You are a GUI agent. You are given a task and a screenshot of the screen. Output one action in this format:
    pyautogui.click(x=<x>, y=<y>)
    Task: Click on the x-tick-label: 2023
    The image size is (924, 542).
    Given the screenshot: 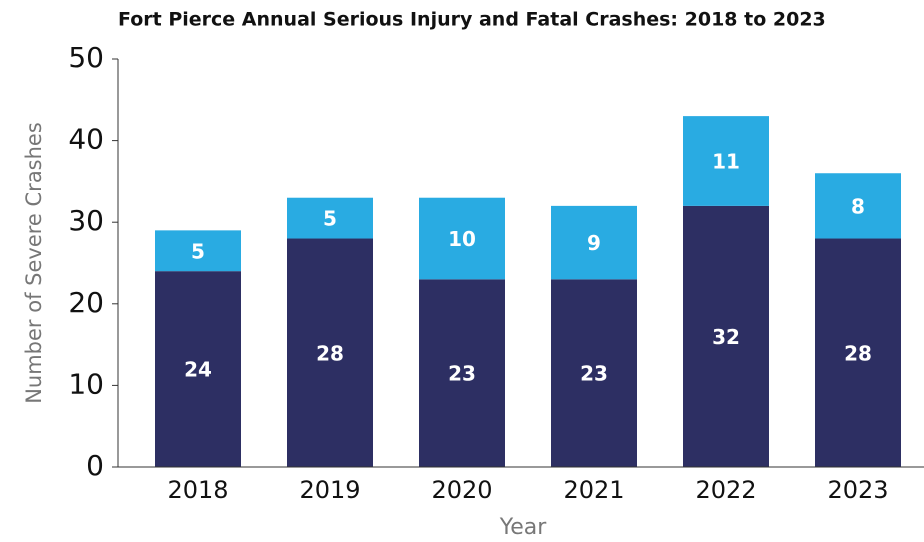 What is the action you would take?
    pyautogui.click(x=857, y=490)
    